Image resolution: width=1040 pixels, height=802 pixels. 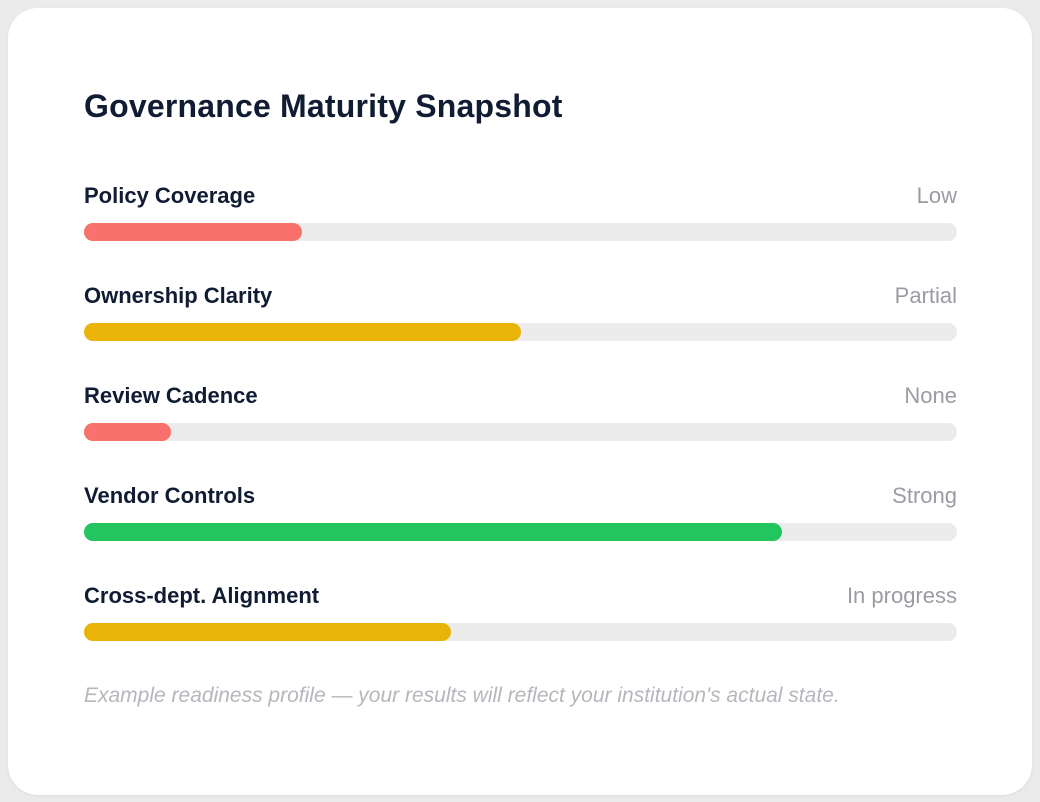 I want to click on row-label: Review Cadence, so click(x=171, y=395).